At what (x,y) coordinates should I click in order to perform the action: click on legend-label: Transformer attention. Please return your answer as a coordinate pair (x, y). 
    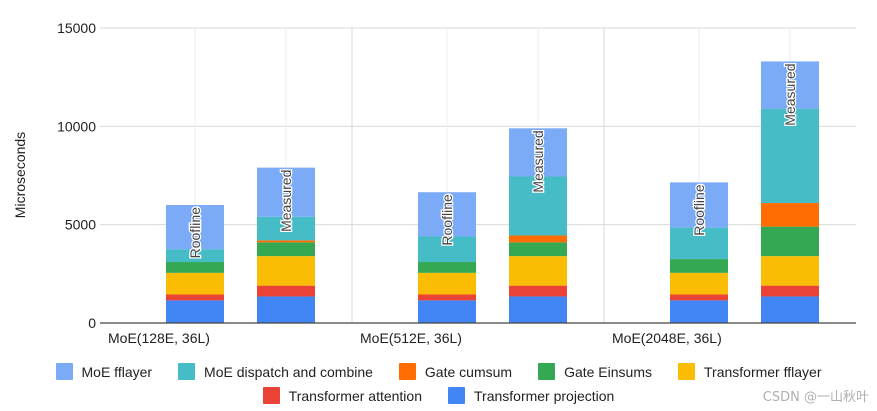
    Looking at the image, I should click on (355, 395).